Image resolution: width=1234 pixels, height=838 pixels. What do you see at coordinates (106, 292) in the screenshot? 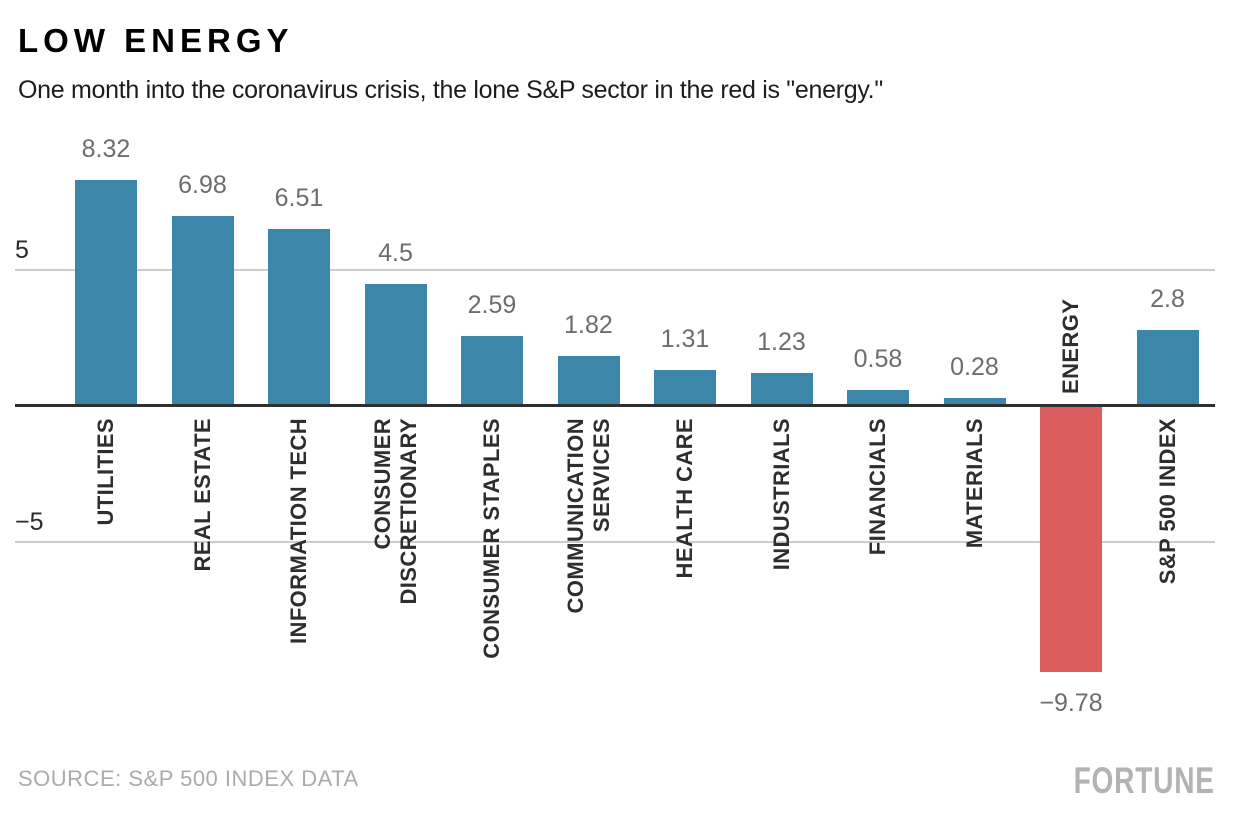
I see `bar-utilities` at bounding box center [106, 292].